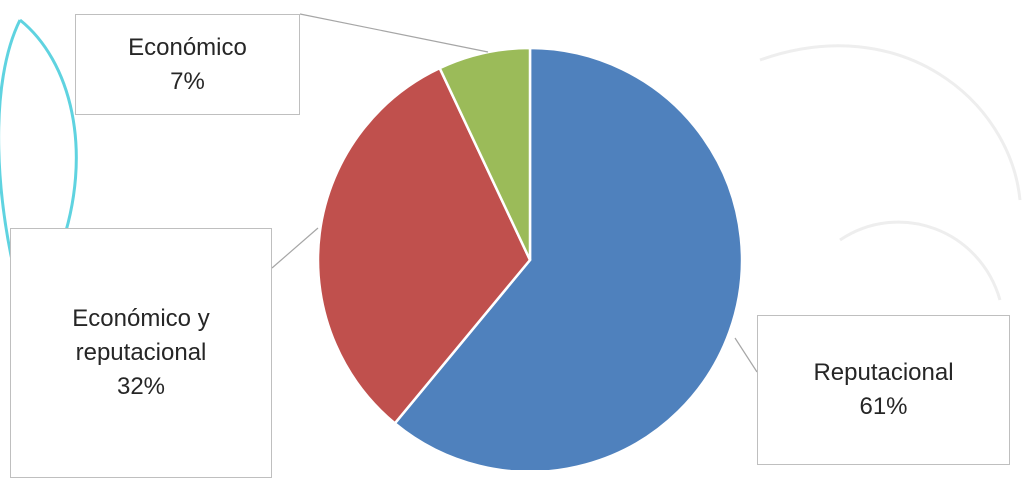  I want to click on value-label: 7%, so click(187, 81).